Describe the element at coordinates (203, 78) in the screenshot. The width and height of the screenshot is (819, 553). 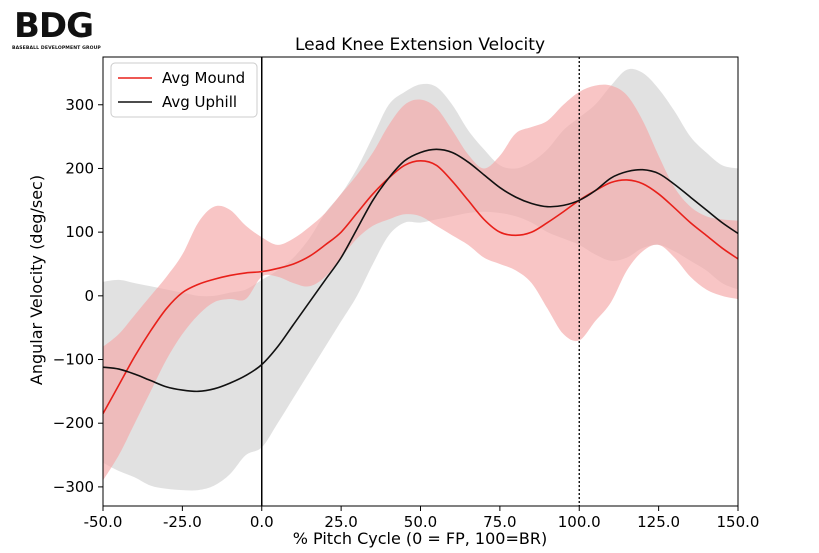
I see `legend-label-avg-mound: Avg Mound` at that location.